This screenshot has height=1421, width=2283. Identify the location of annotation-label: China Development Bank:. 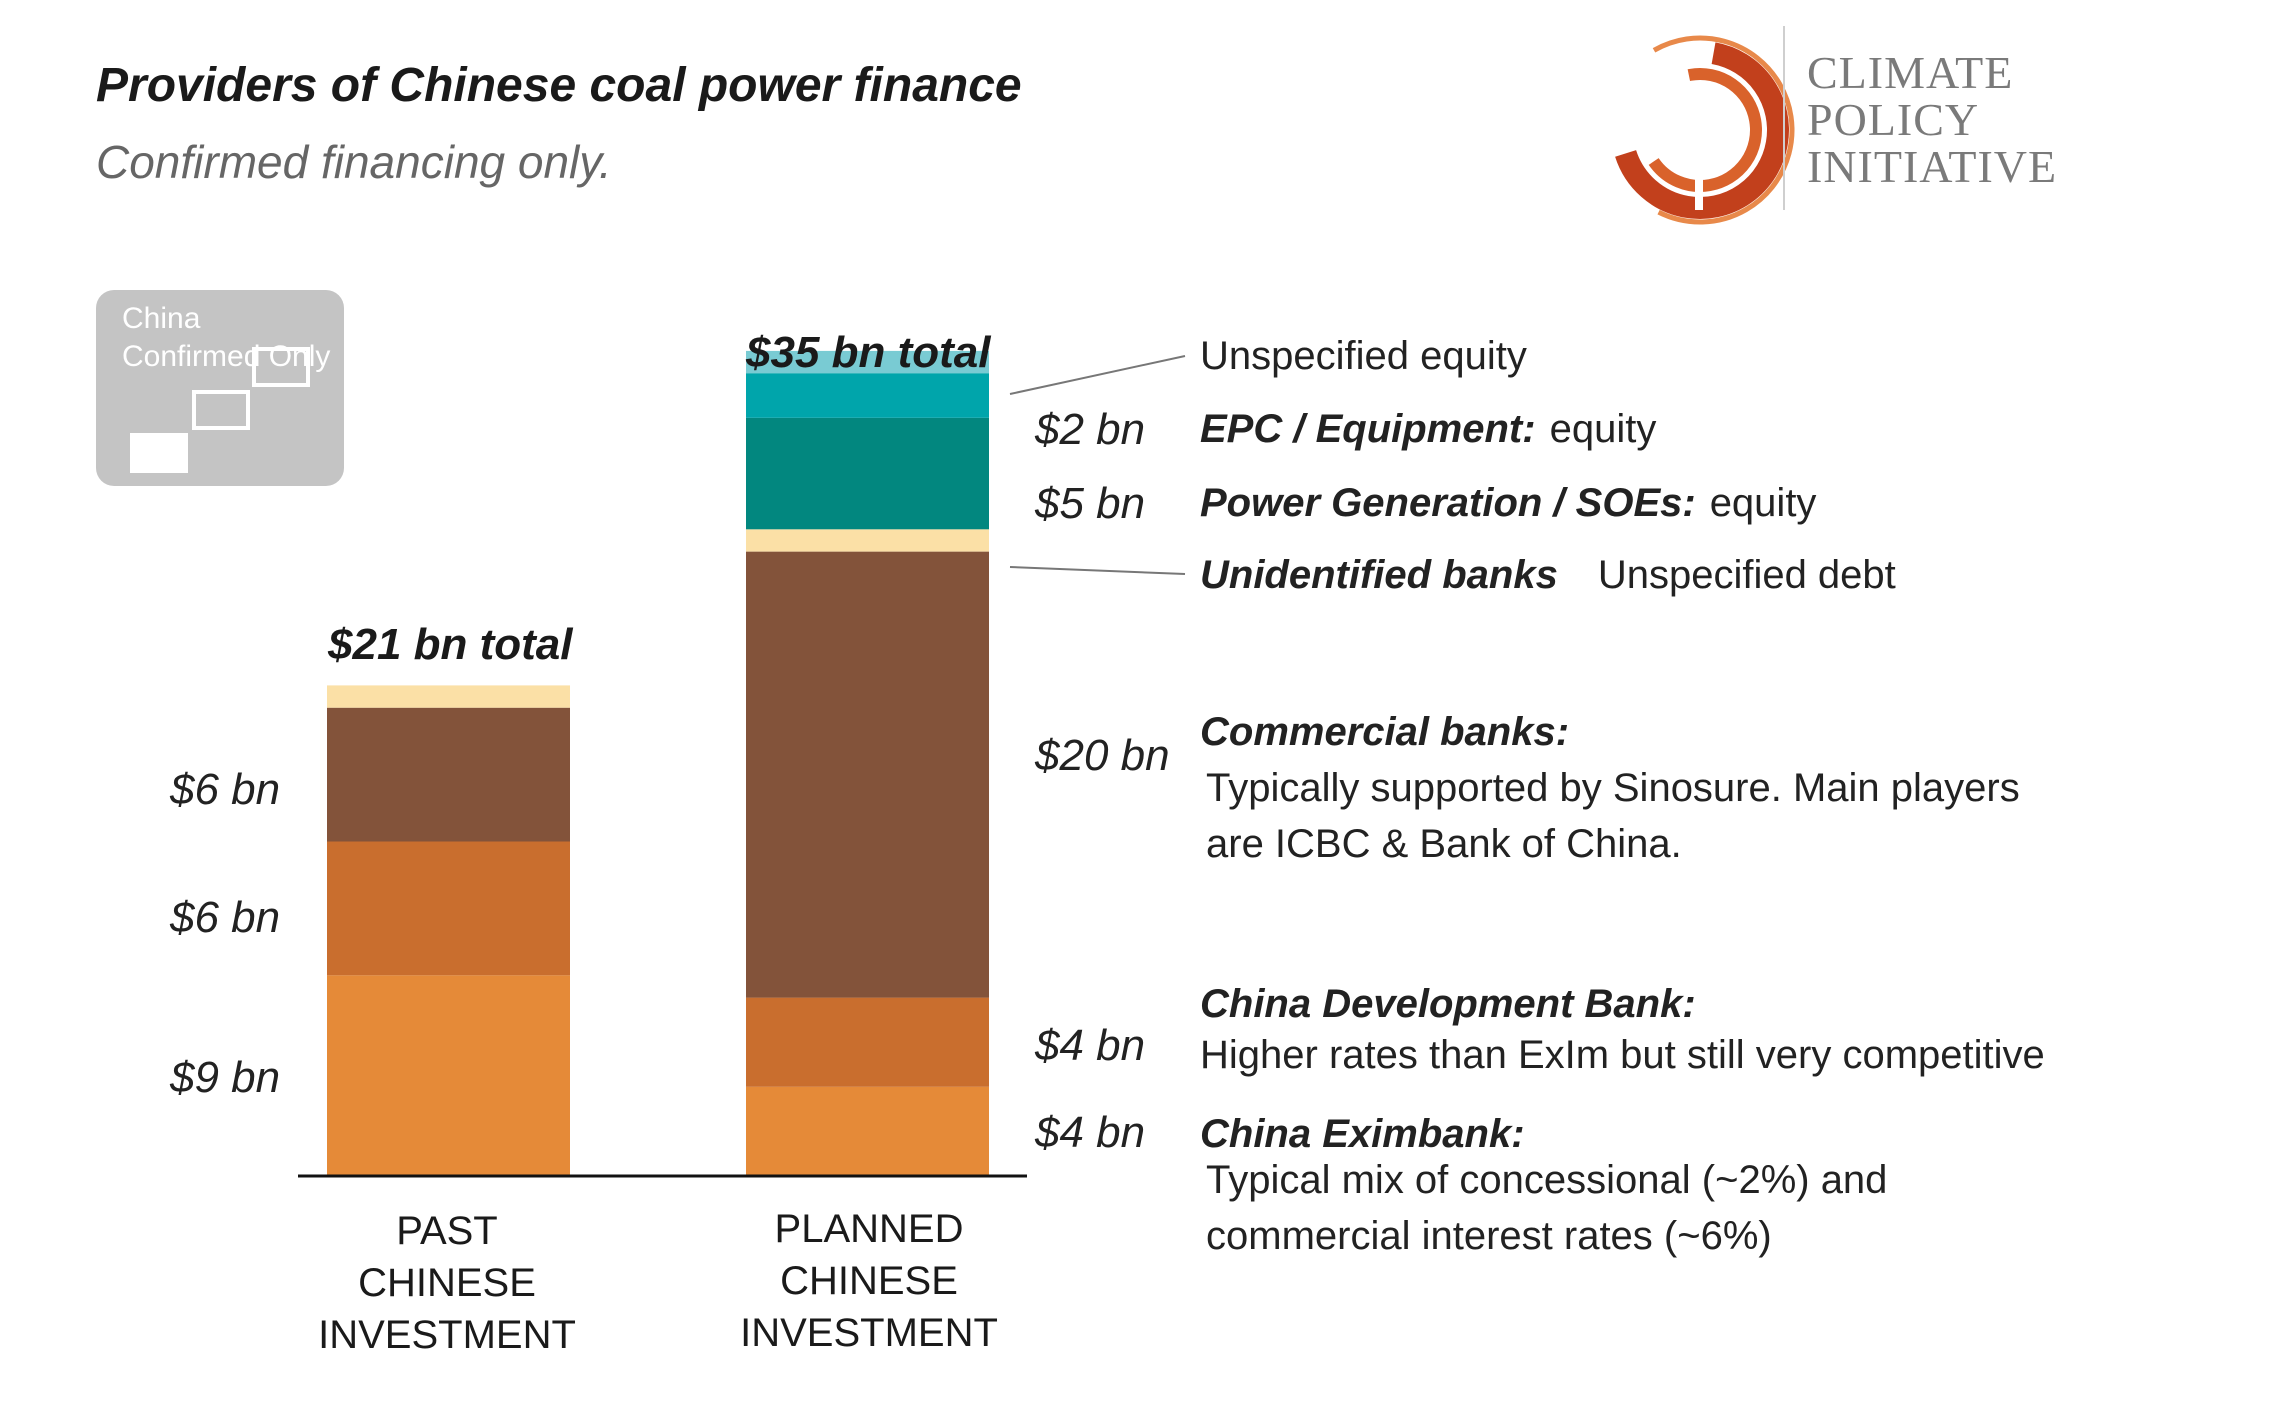
(1448, 1004).